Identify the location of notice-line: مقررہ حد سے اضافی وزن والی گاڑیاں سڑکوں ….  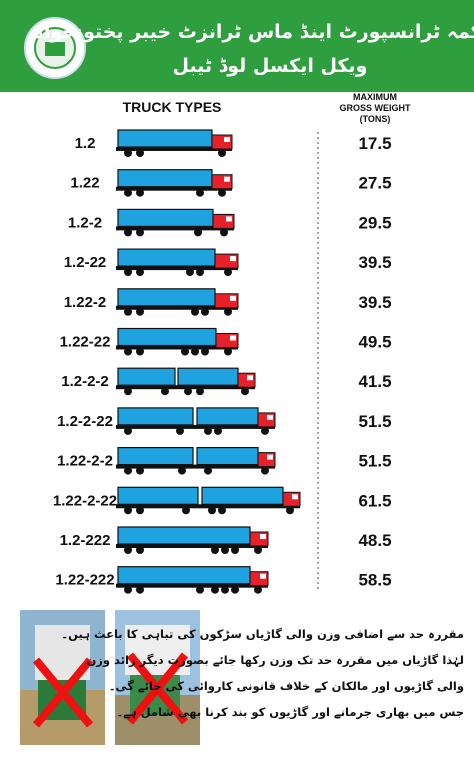
(262, 634).